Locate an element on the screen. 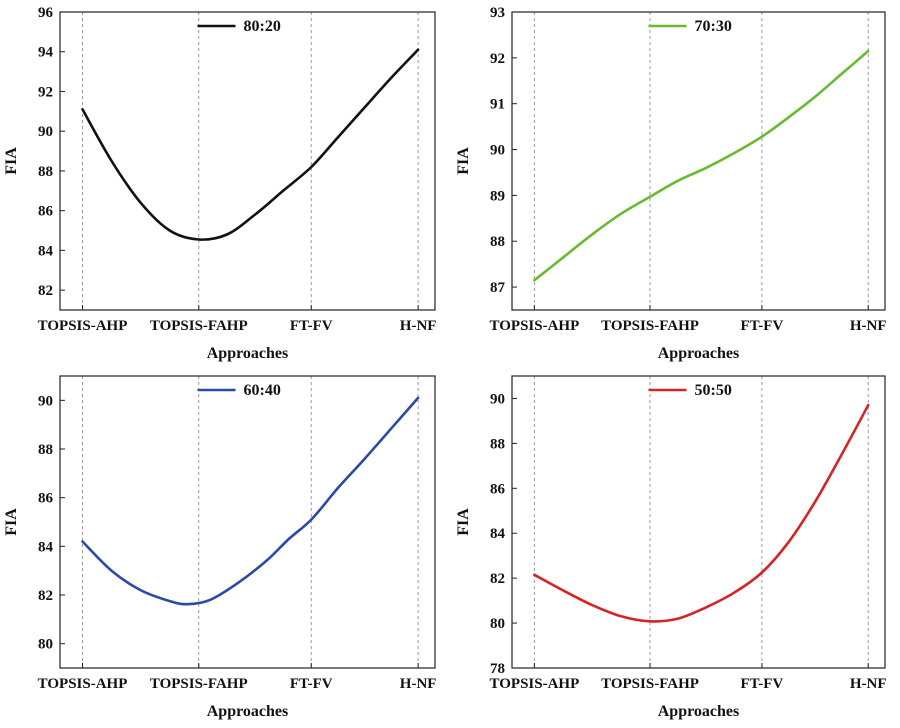 This screenshot has height=728, width=900. y-tick-label: 94 is located at coordinates (46, 53).